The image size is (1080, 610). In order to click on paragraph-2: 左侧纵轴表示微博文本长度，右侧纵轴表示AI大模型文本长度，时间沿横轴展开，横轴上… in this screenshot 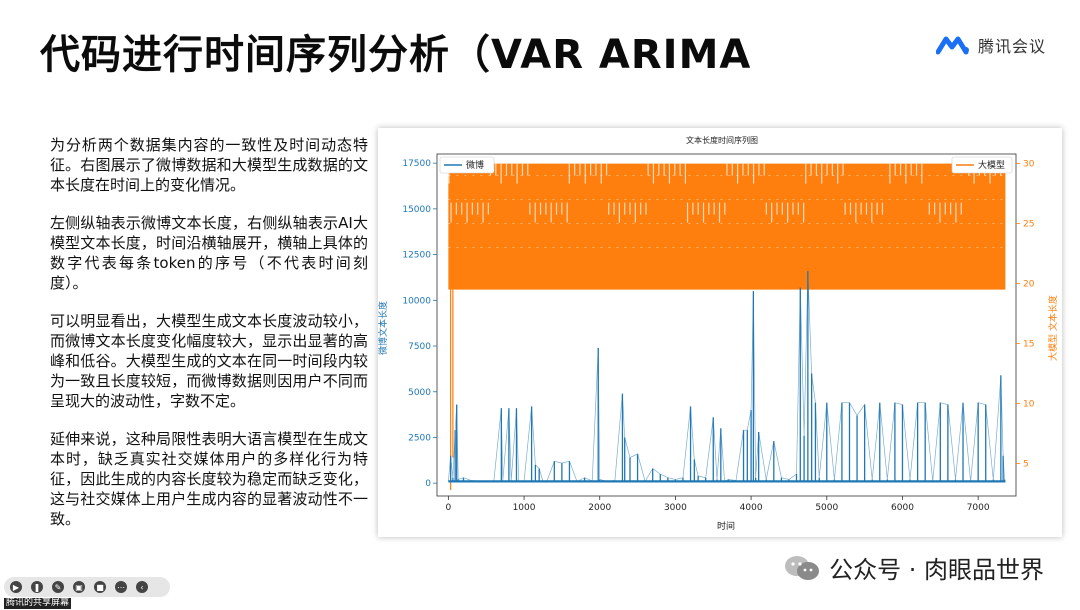, I will do `click(209, 253)`.